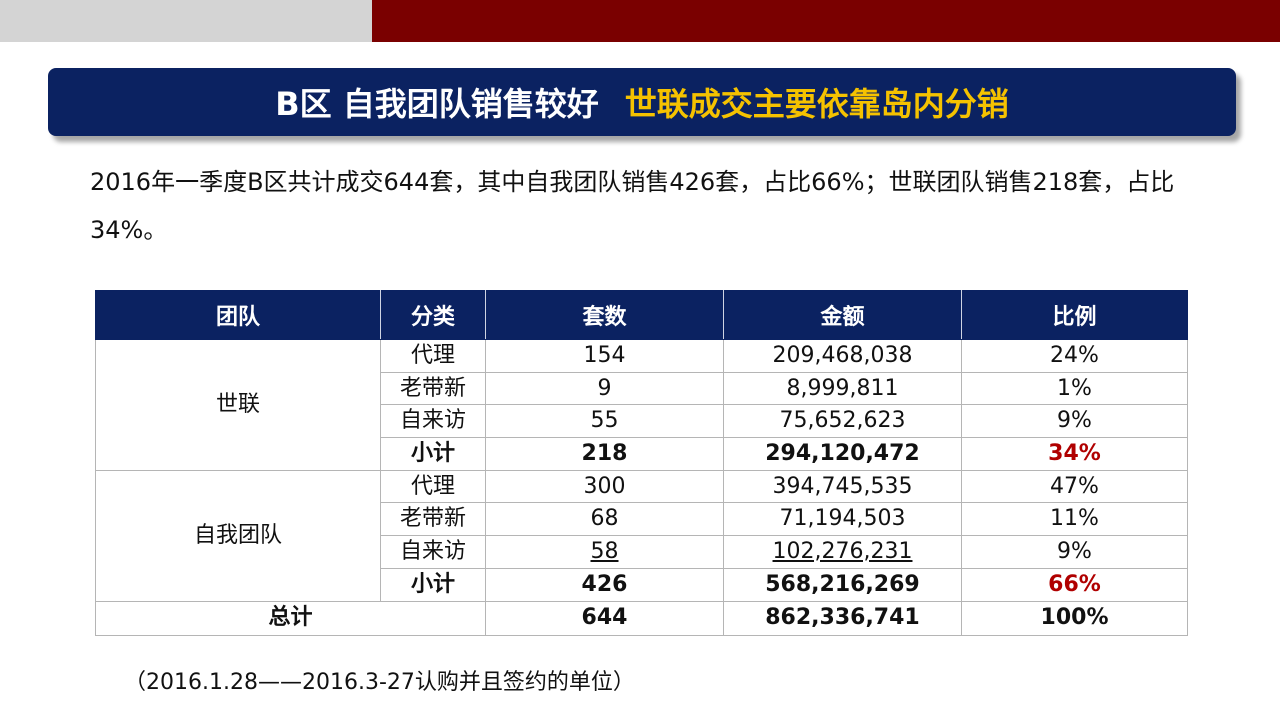 This screenshot has height=720, width=1280. I want to click on ratio-cell: 47%, so click(1074, 486).